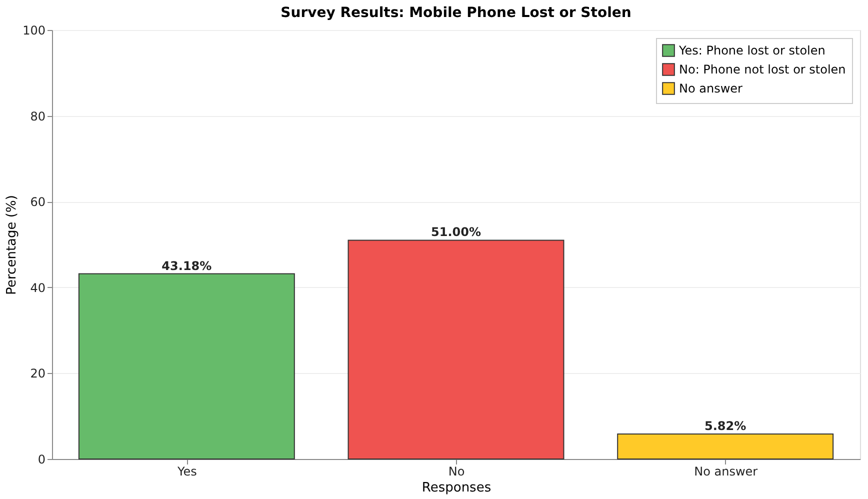 The width and height of the screenshot is (868, 499). What do you see at coordinates (12, 245) in the screenshot?
I see `y-axis-title: Percentage (%)` at bounding box center [12, 245].